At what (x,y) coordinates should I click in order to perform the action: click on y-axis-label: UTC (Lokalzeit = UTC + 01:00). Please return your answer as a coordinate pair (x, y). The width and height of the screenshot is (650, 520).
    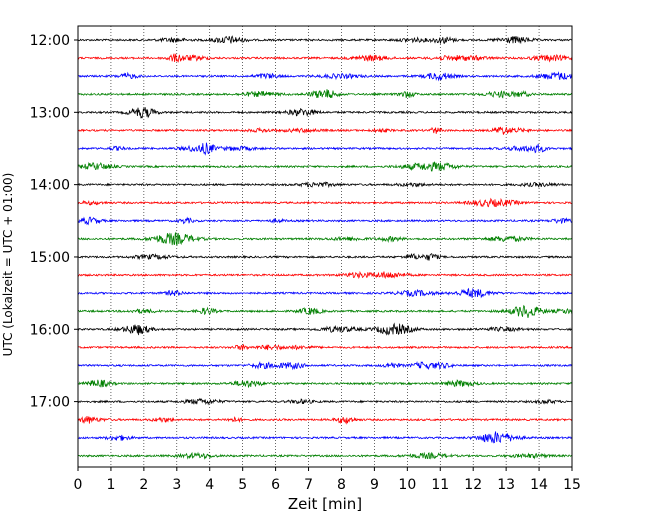
    Looking at the image, I should click on (8, 265).